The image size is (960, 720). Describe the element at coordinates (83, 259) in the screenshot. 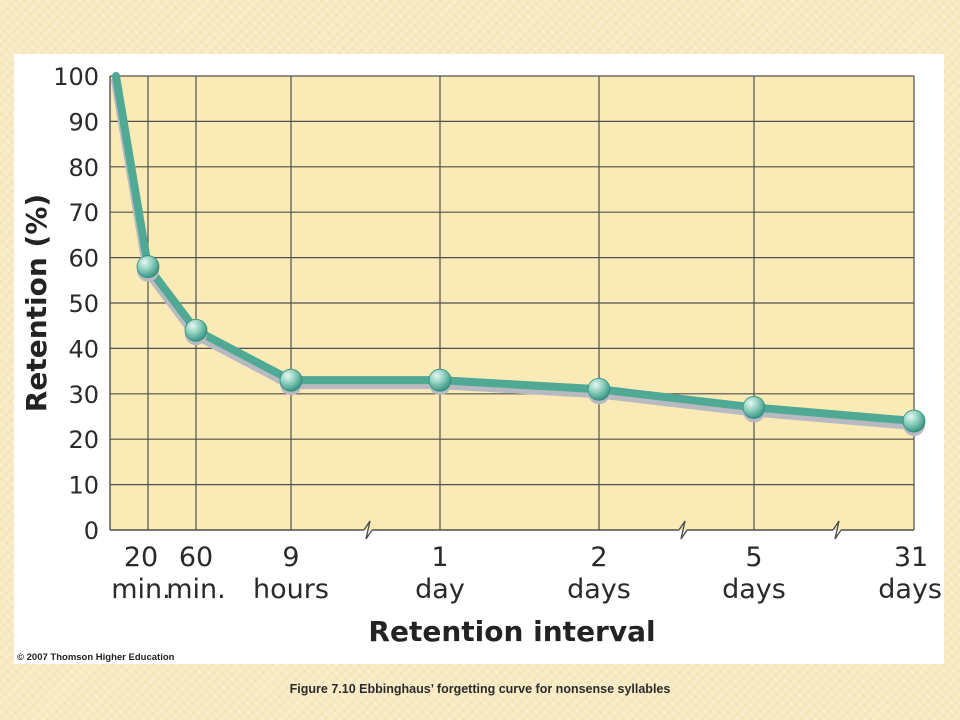

I see `y-tick-label: 60` at that location.